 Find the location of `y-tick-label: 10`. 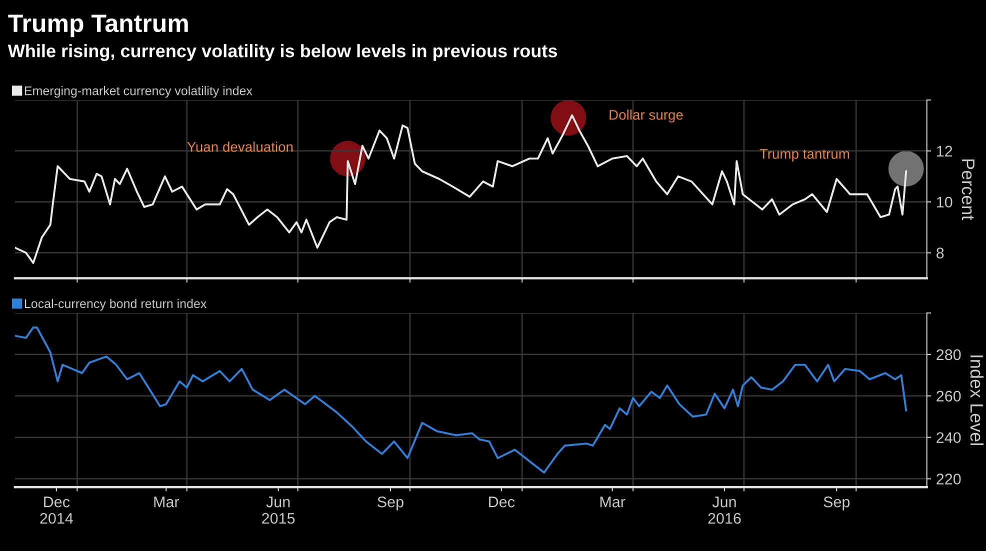

y-tick-label: 10 is located at coordinates (944, 202).